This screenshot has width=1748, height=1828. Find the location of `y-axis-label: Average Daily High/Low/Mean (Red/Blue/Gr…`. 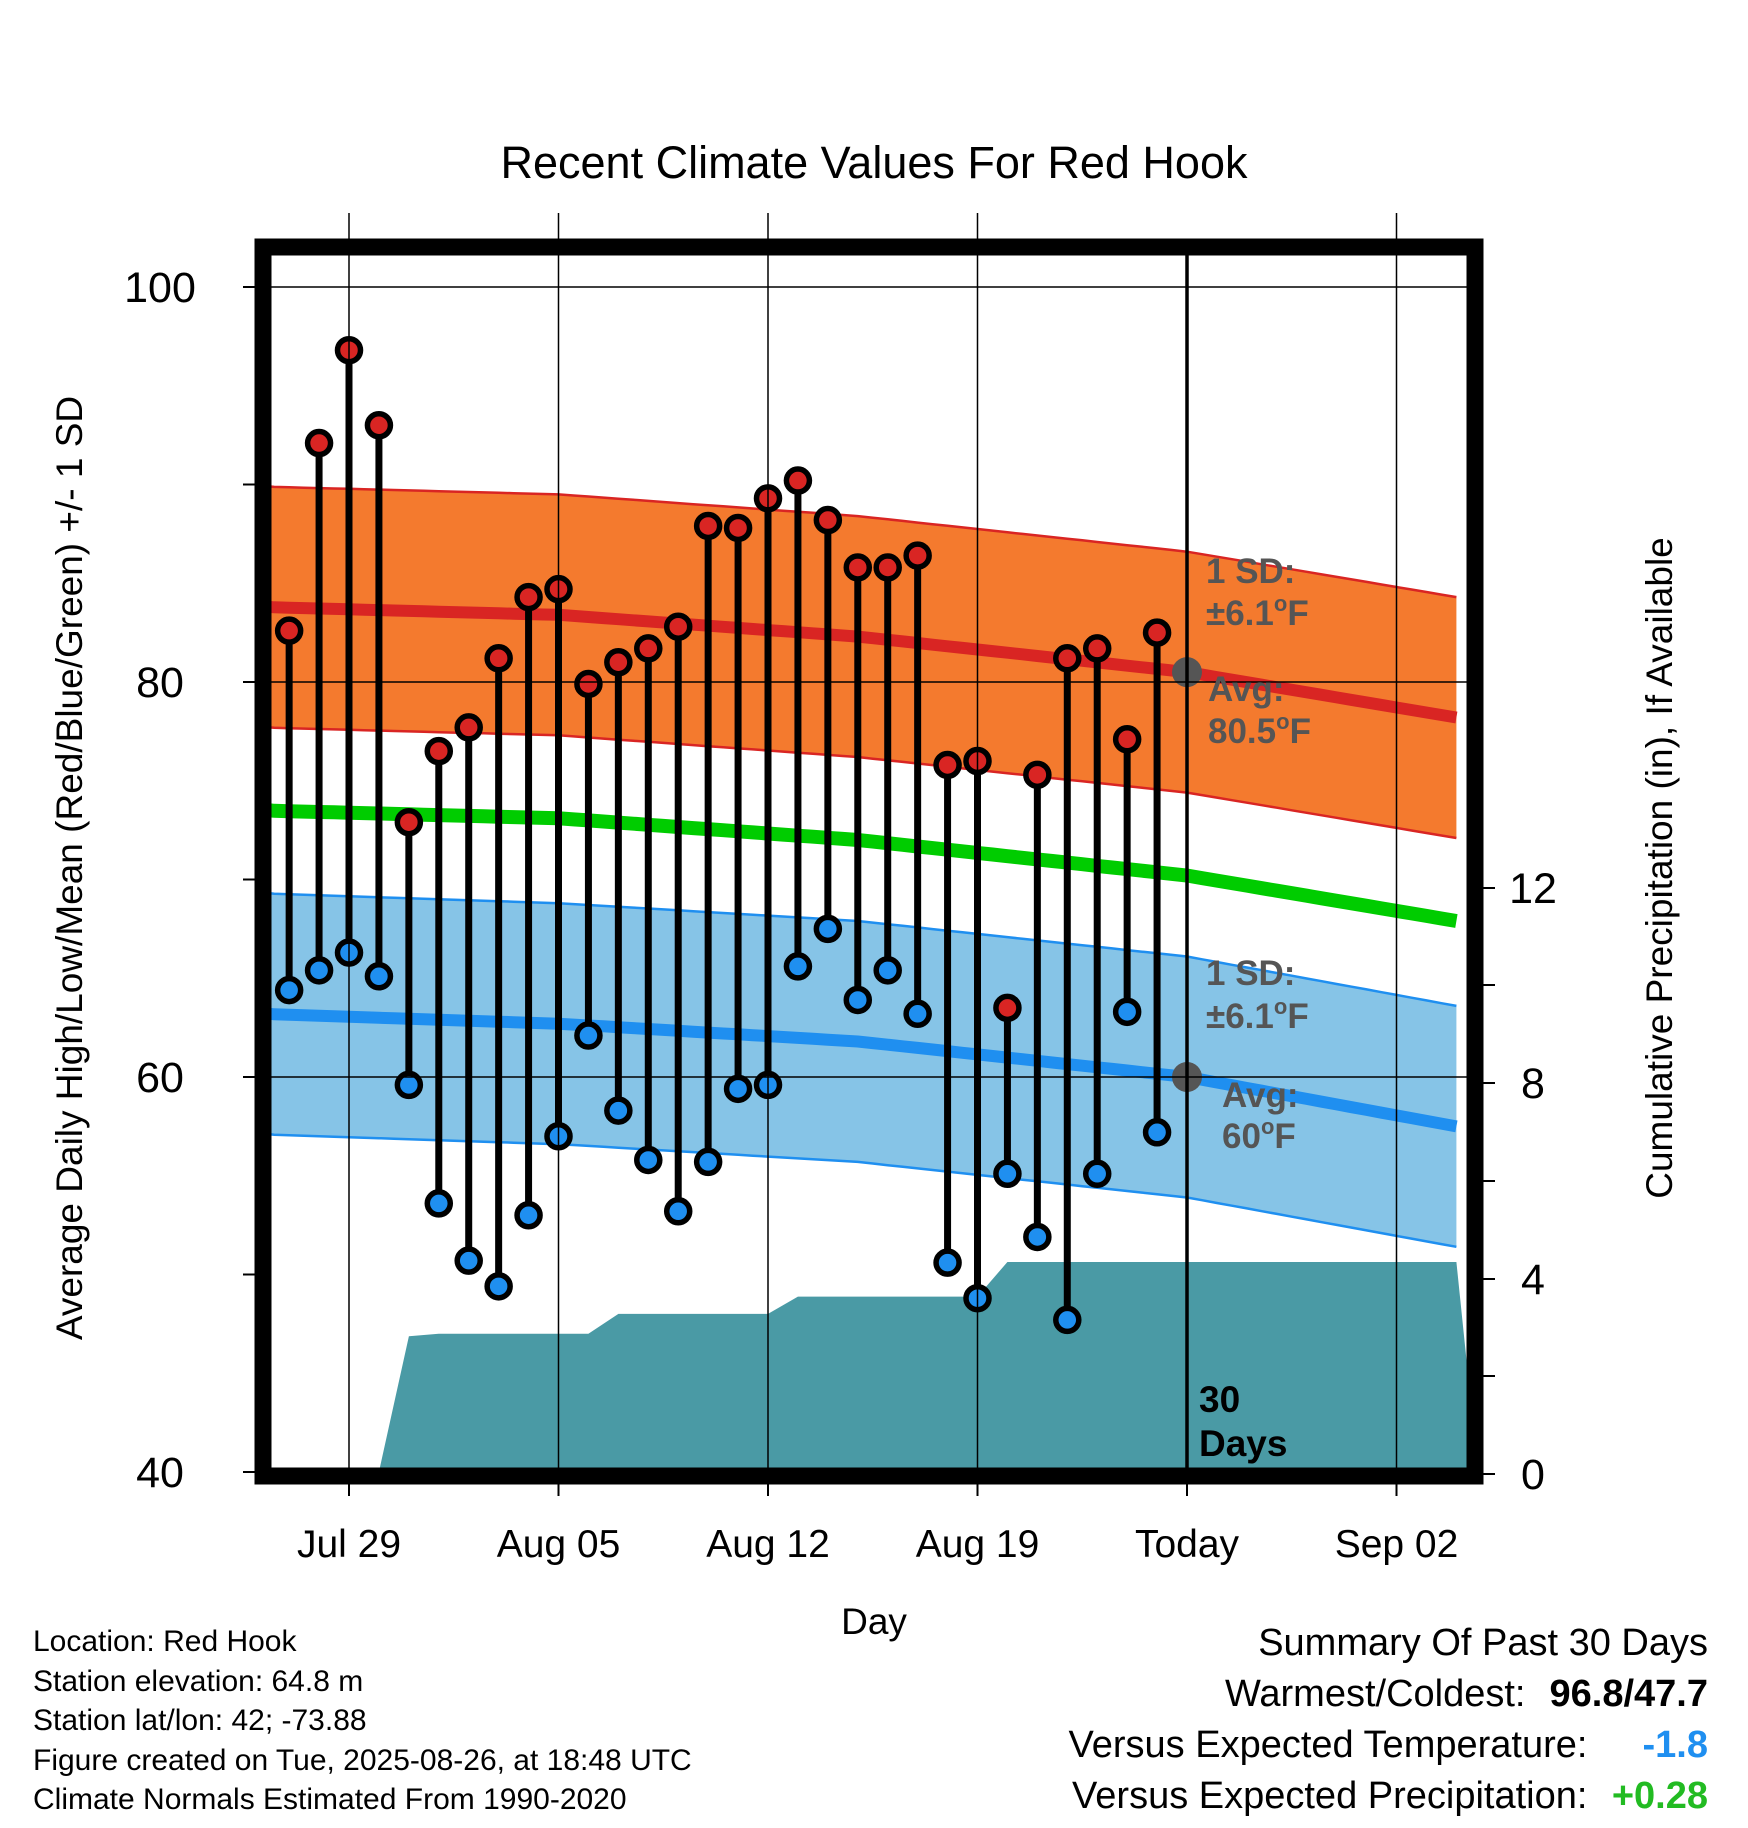

y-axis-label: Average Daily High/Low/Mean (Red/Blue/Gr… is located at coordinates (69, 868).